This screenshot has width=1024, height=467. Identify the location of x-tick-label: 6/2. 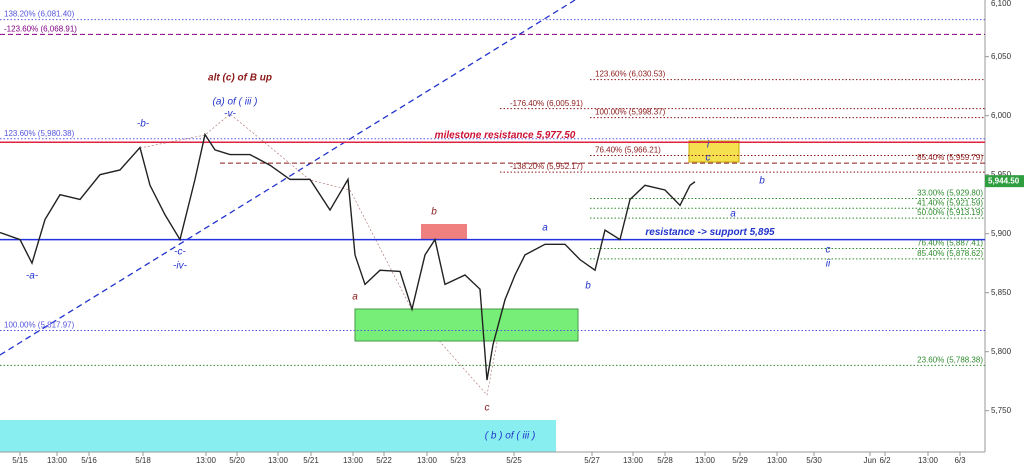
(885, 460).